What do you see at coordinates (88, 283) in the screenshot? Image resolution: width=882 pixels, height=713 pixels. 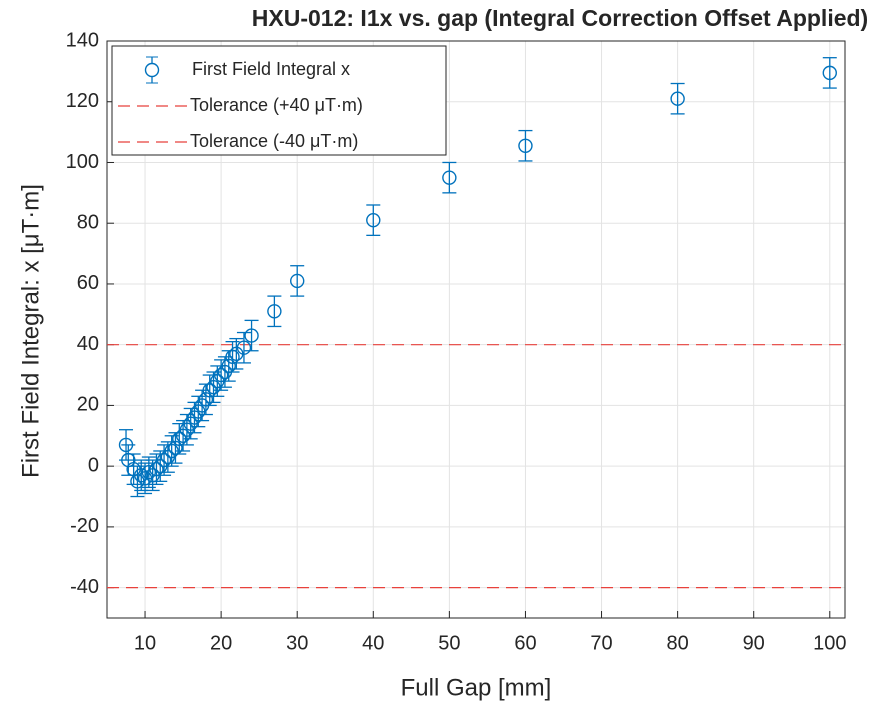 I see `y-tick-label: 60` at bounding box center [88, 283].